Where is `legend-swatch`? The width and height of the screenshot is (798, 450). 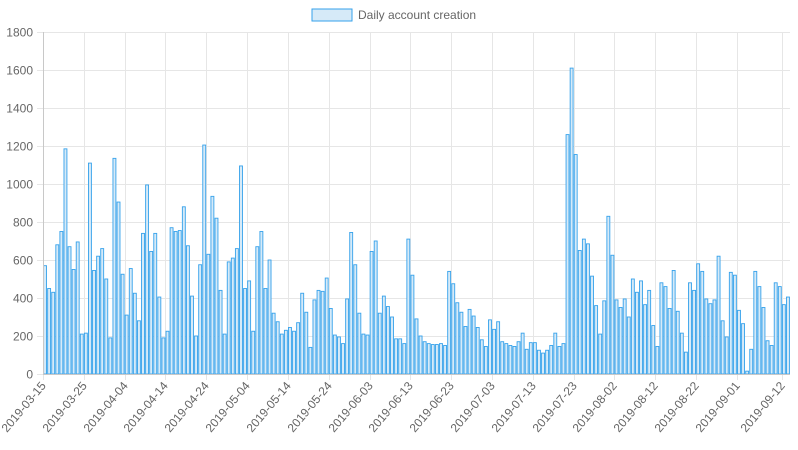 legend-swatch is located at coordinates (332, 15).